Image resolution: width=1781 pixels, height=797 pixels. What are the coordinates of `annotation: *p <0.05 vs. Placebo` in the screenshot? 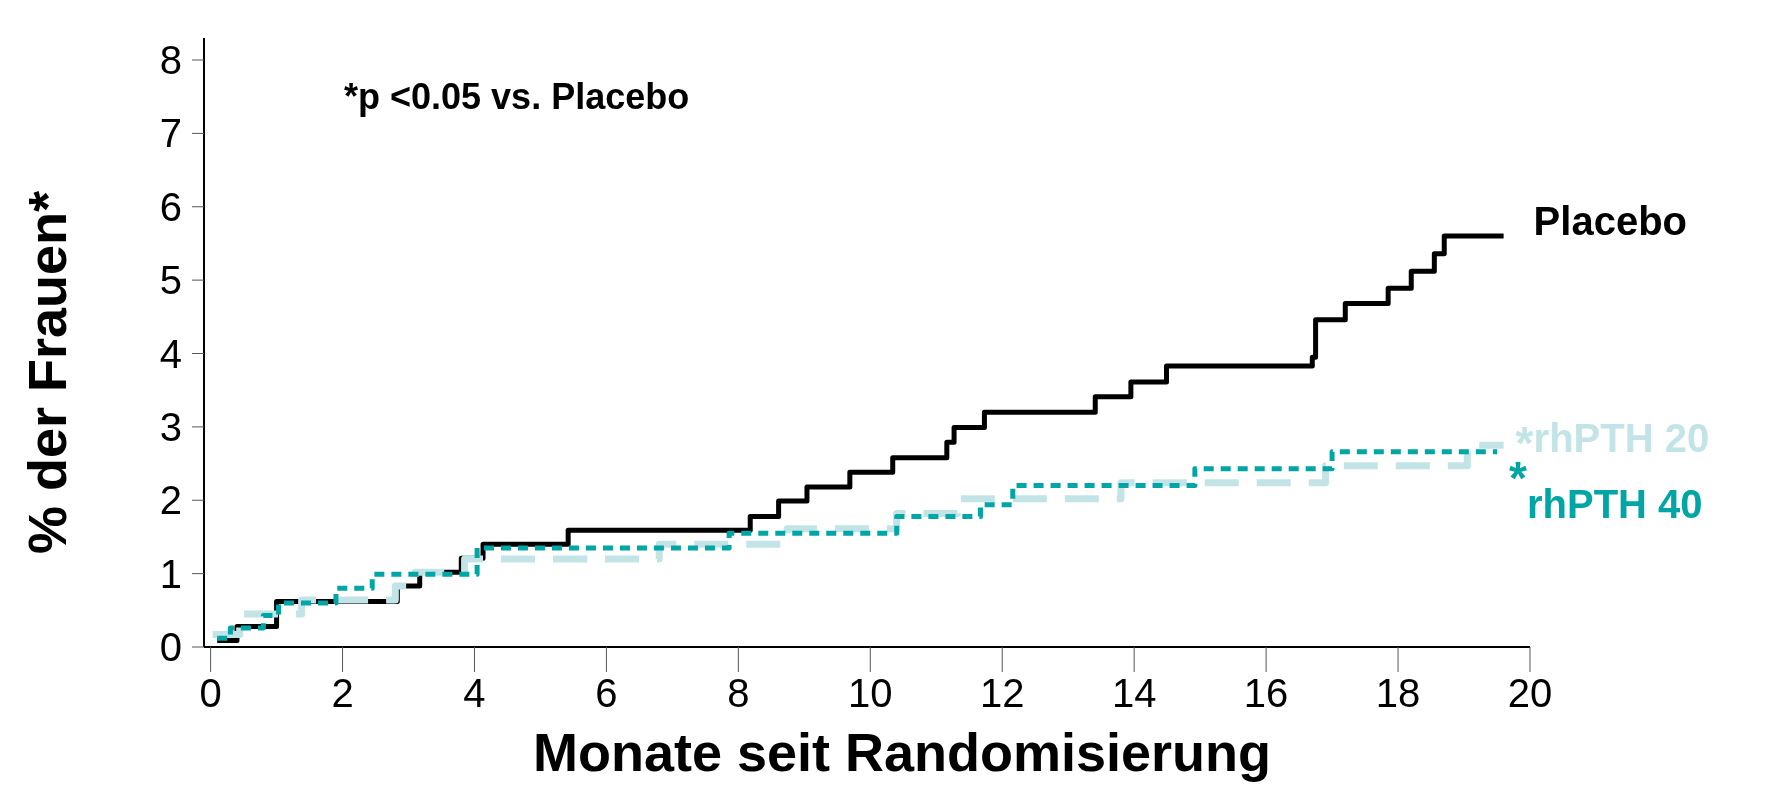 It's located at (517, 97).